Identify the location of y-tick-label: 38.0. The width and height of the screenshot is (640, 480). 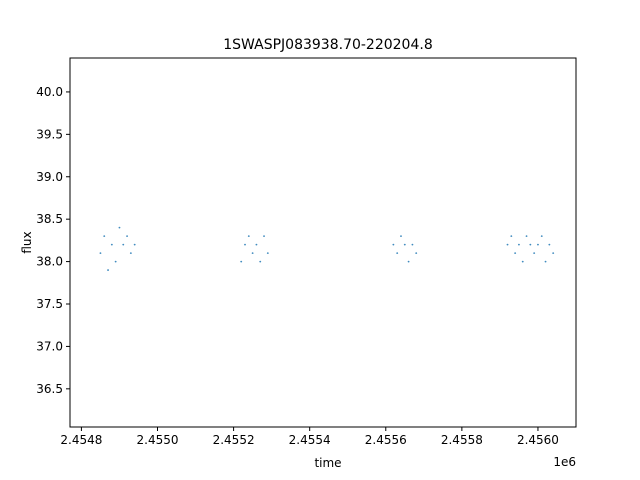
(49, 262).